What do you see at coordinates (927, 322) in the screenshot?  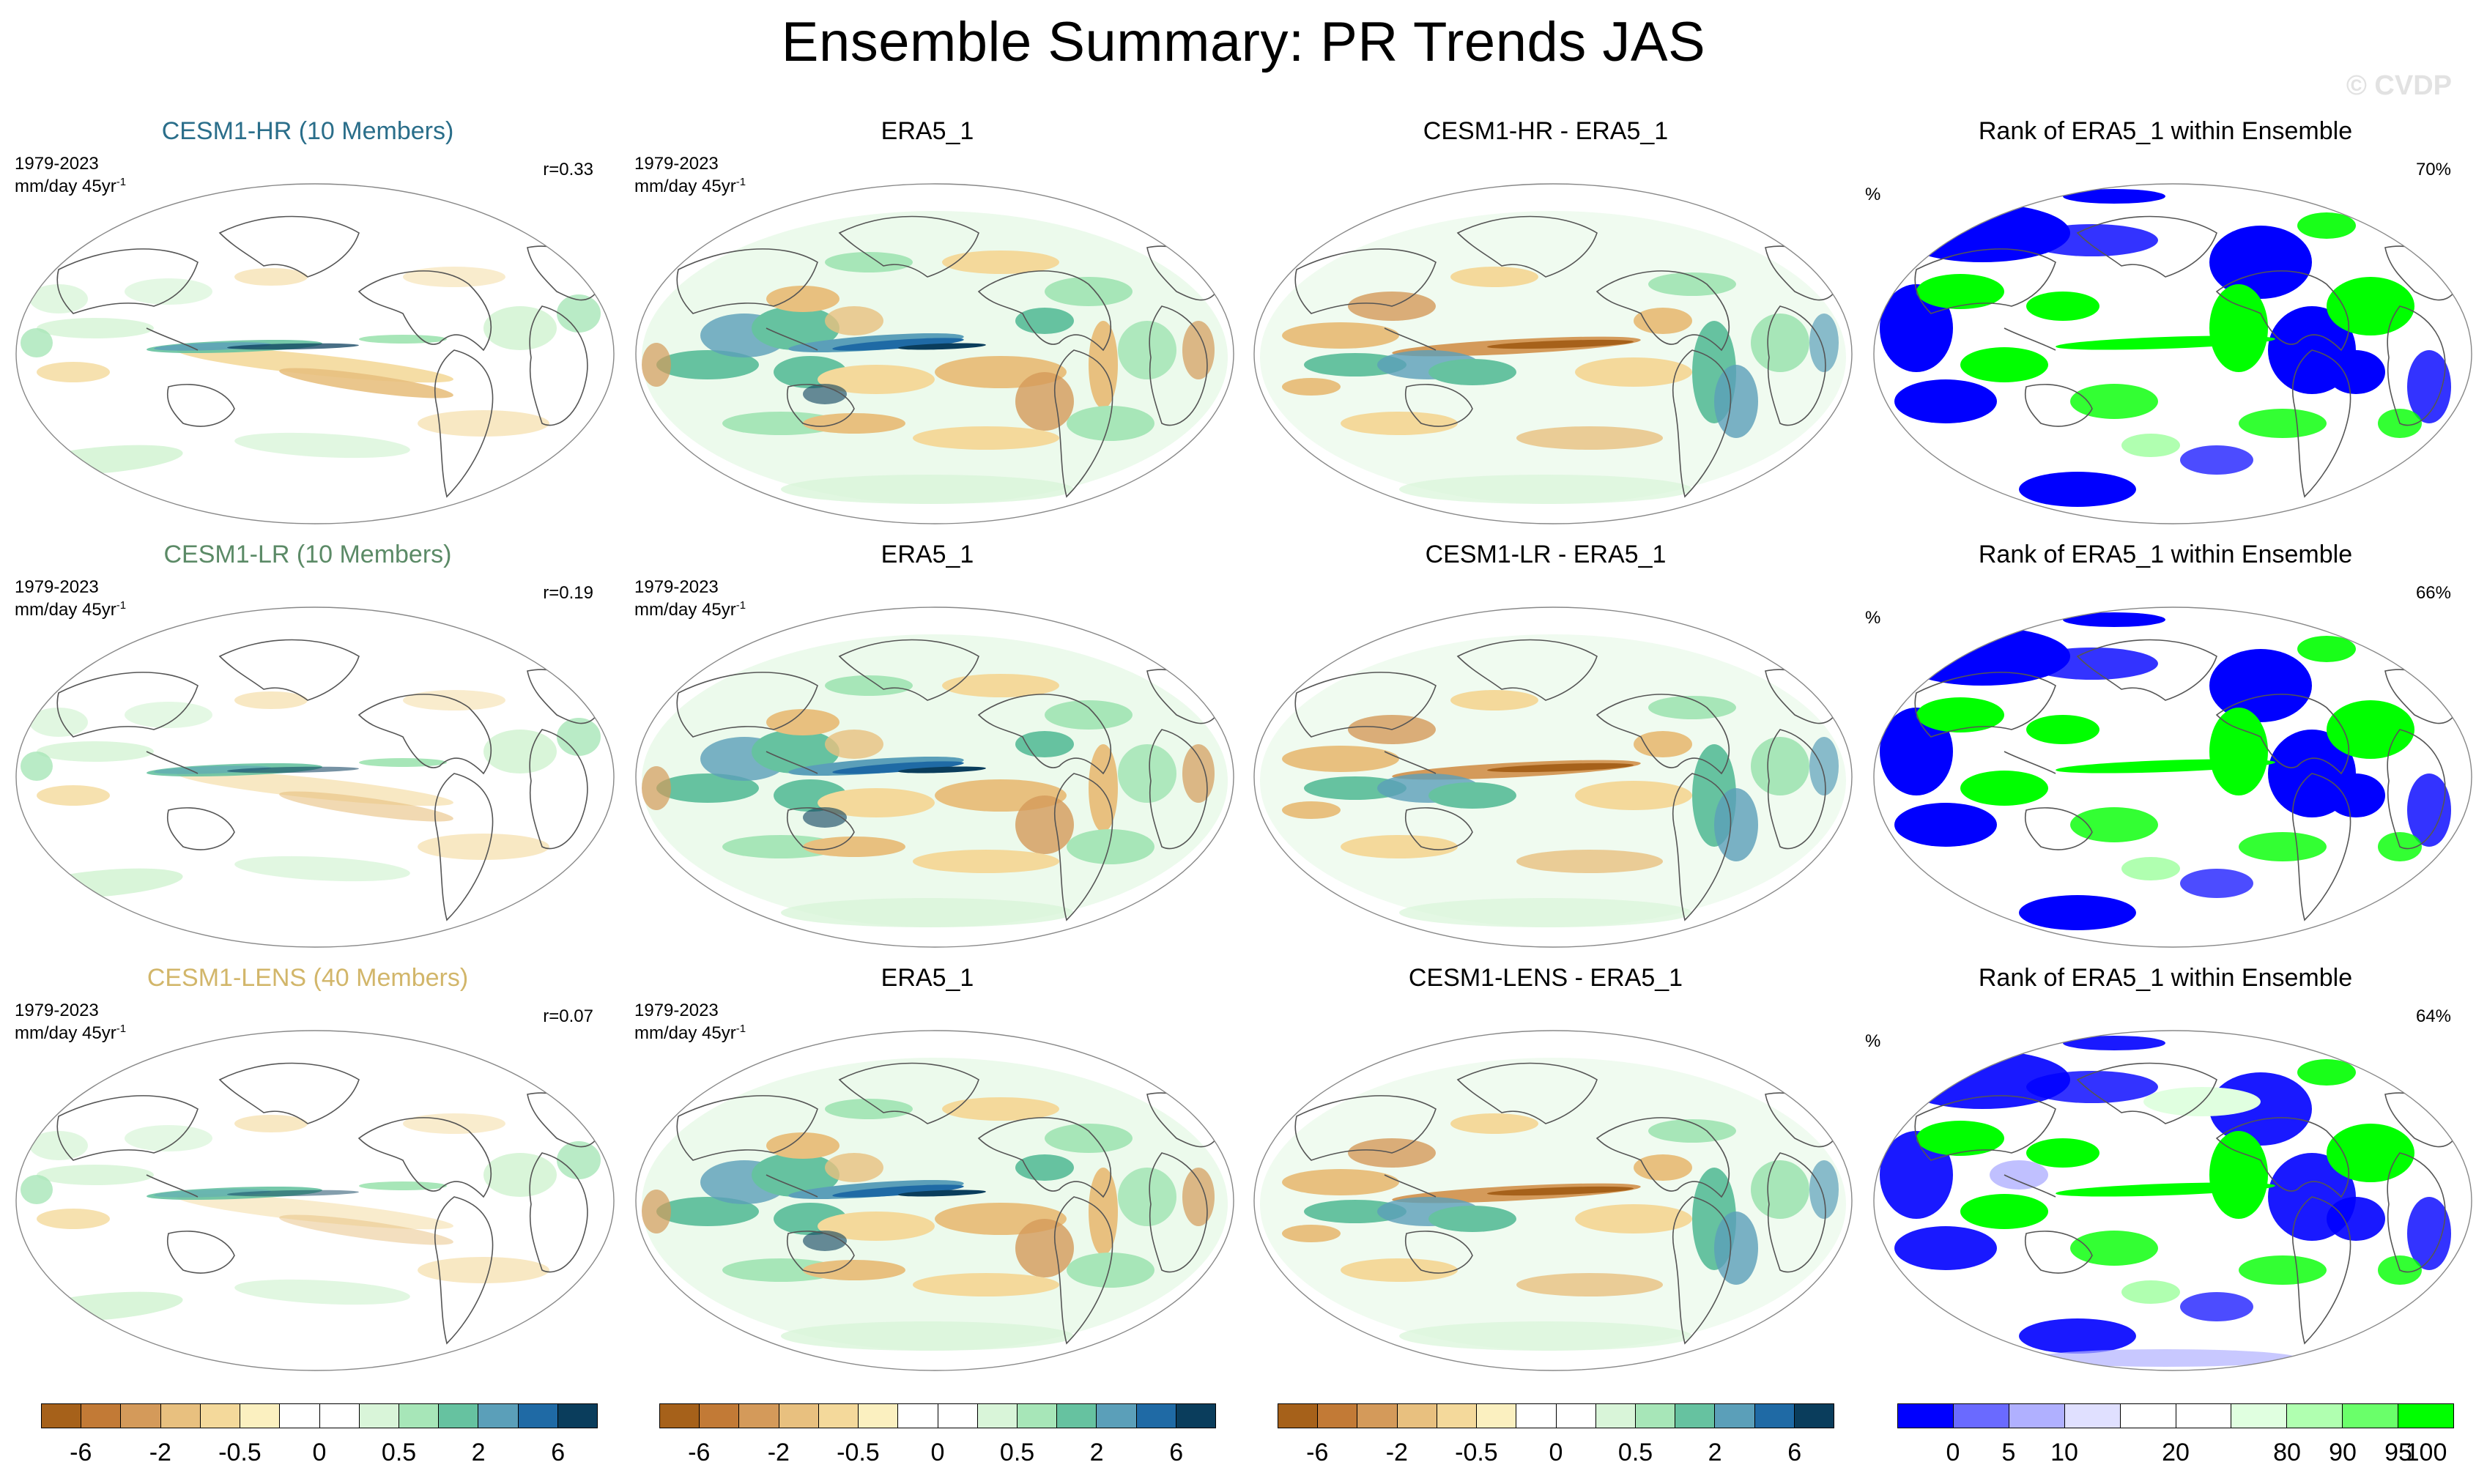 I see `panel-obs-row1: ERA5_1 1979-2023 mm/day 45yr-1` at bounding box center [927, 322].